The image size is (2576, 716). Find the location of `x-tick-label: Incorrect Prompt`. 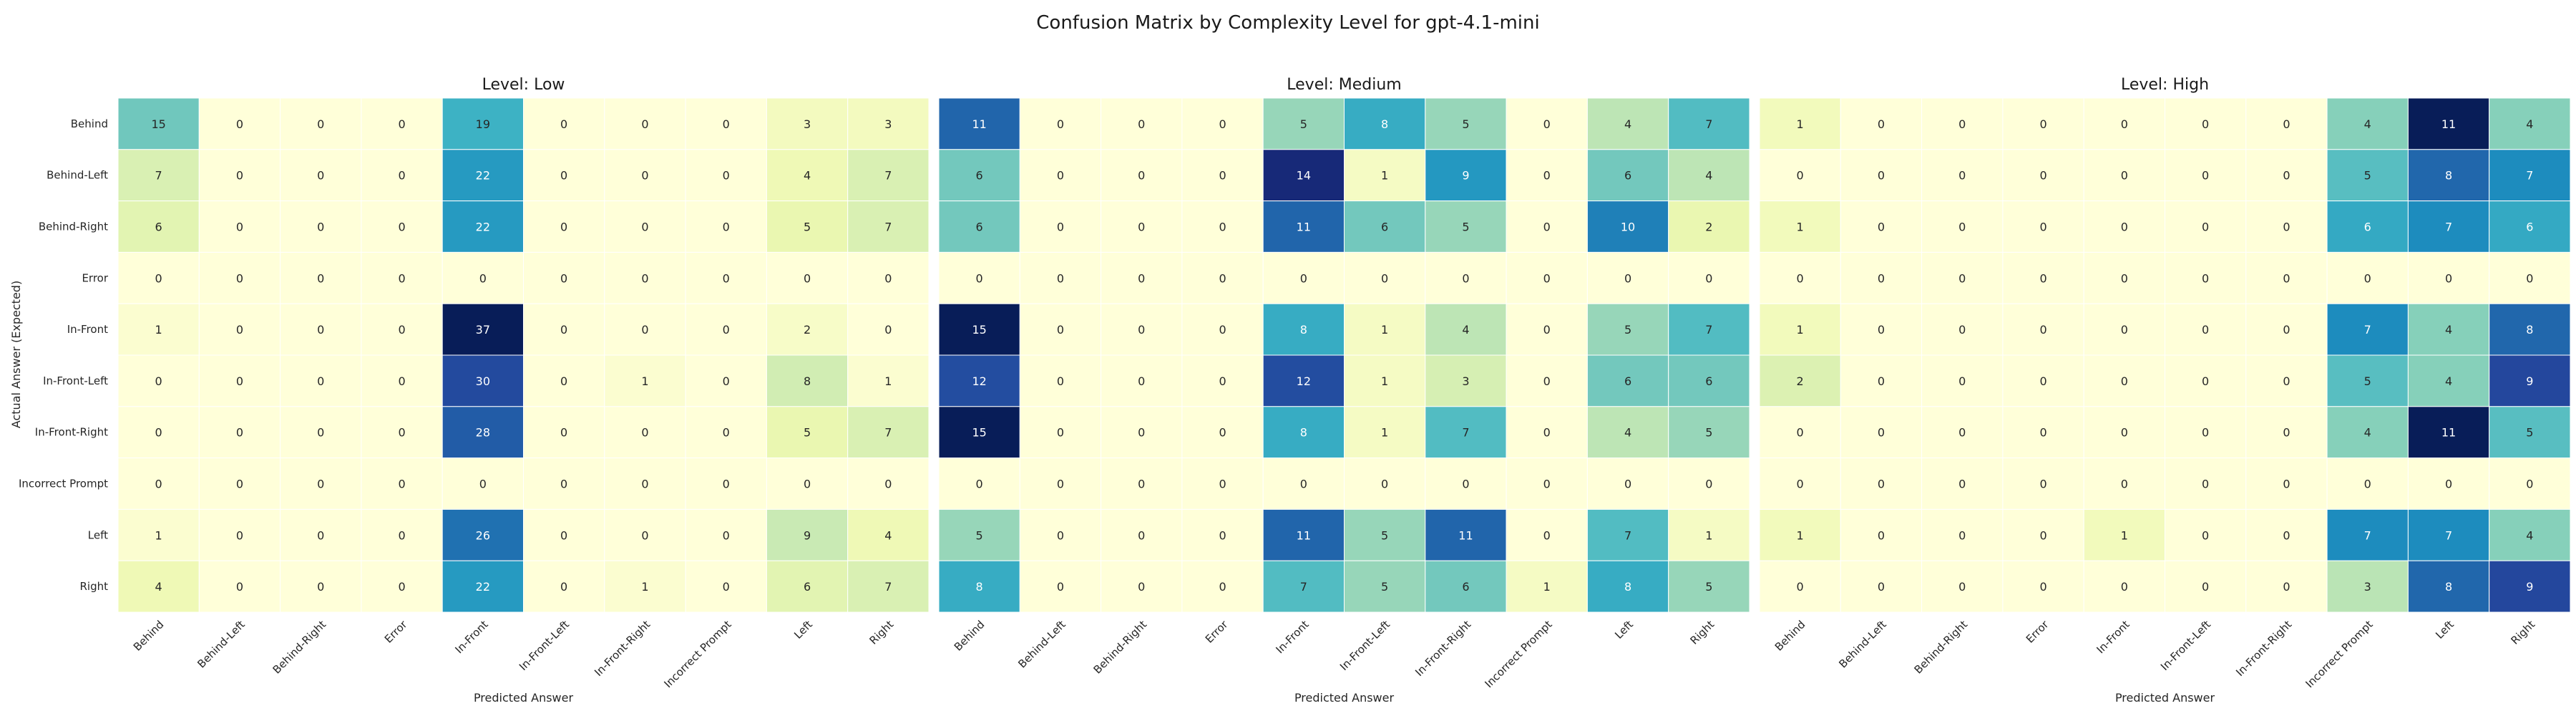

x-tick-label: Incorrect Prompt is located at coordinates (697, 654).